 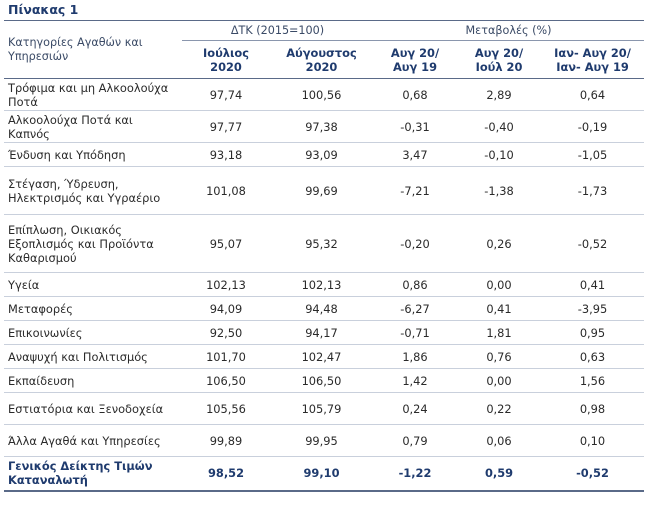 I want to click on cell-value: 0,76, so click(x=499, y=356).